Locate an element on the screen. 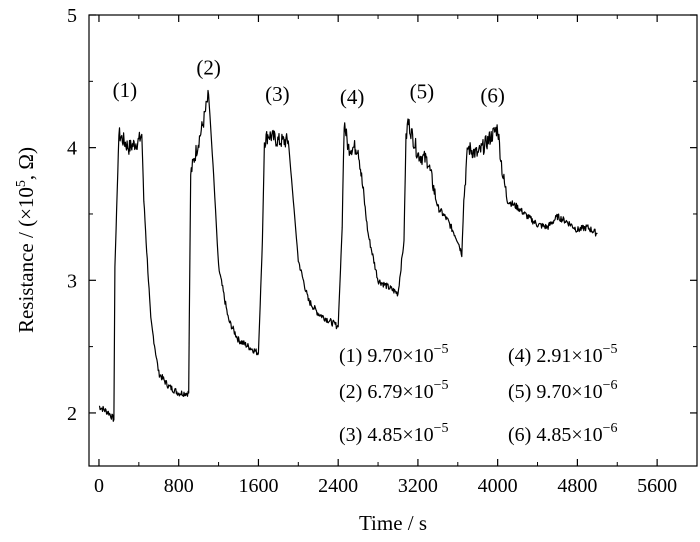  legend-entry: (2) 6.79×10−5 is located at coordinates (394, 390).